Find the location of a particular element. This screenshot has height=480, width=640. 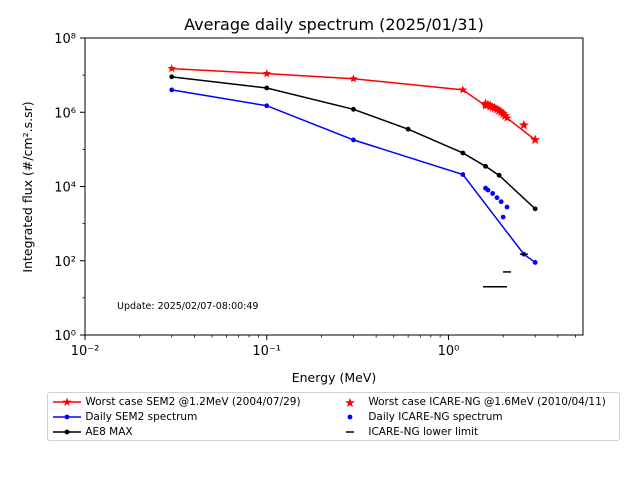

x-tick-label: 10⁻¹ is located at coordinates (266, 351).